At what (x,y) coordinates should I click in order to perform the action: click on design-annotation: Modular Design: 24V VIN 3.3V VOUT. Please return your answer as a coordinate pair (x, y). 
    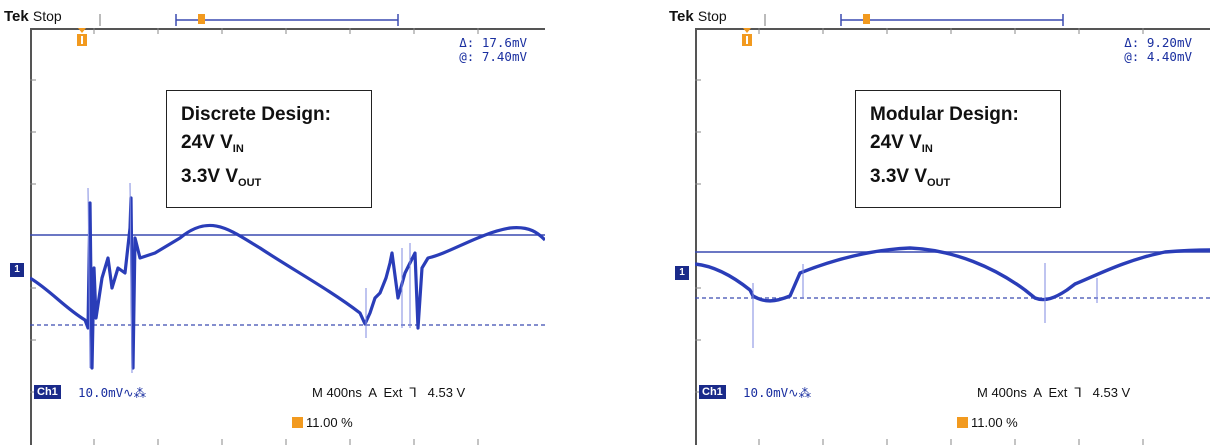
    Looking at the image, I should click on (958, 149).